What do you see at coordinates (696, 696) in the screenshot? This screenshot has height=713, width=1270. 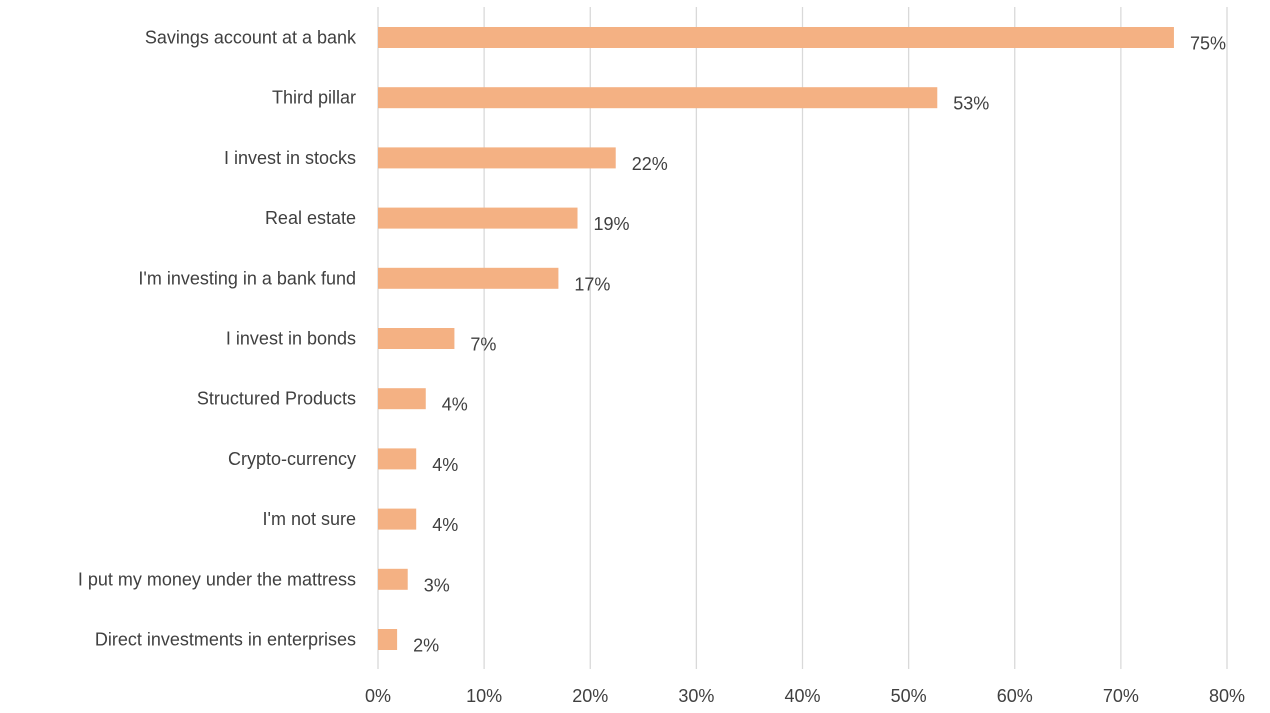 I see `x-tick-label-30: 30%` at bounding box center [696, 696].